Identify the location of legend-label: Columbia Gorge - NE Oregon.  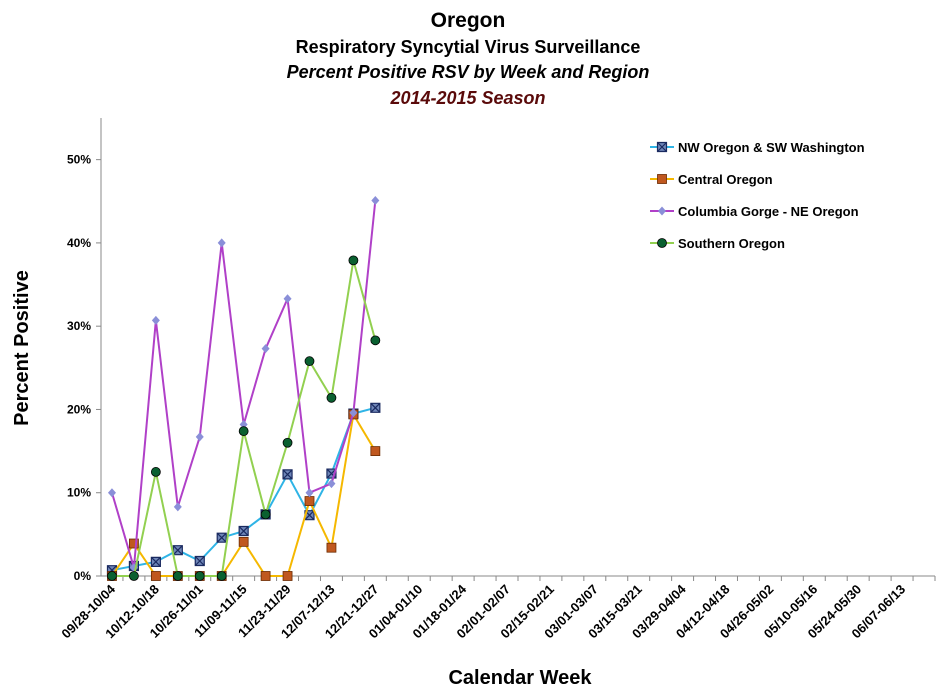
(768, 211).